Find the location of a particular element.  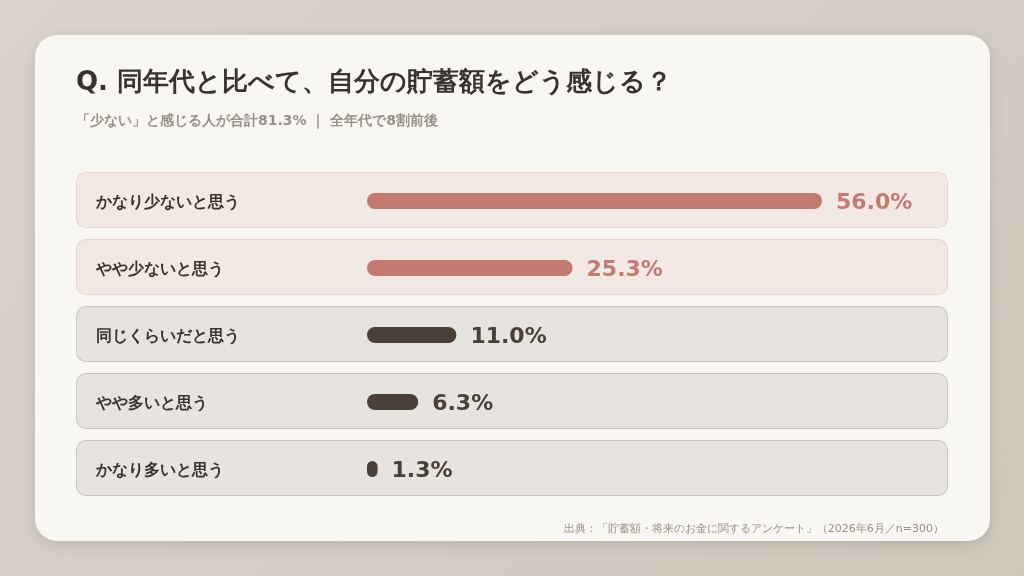

y-tick-label: かなり多いと思う is located at coordinates (159, 468).